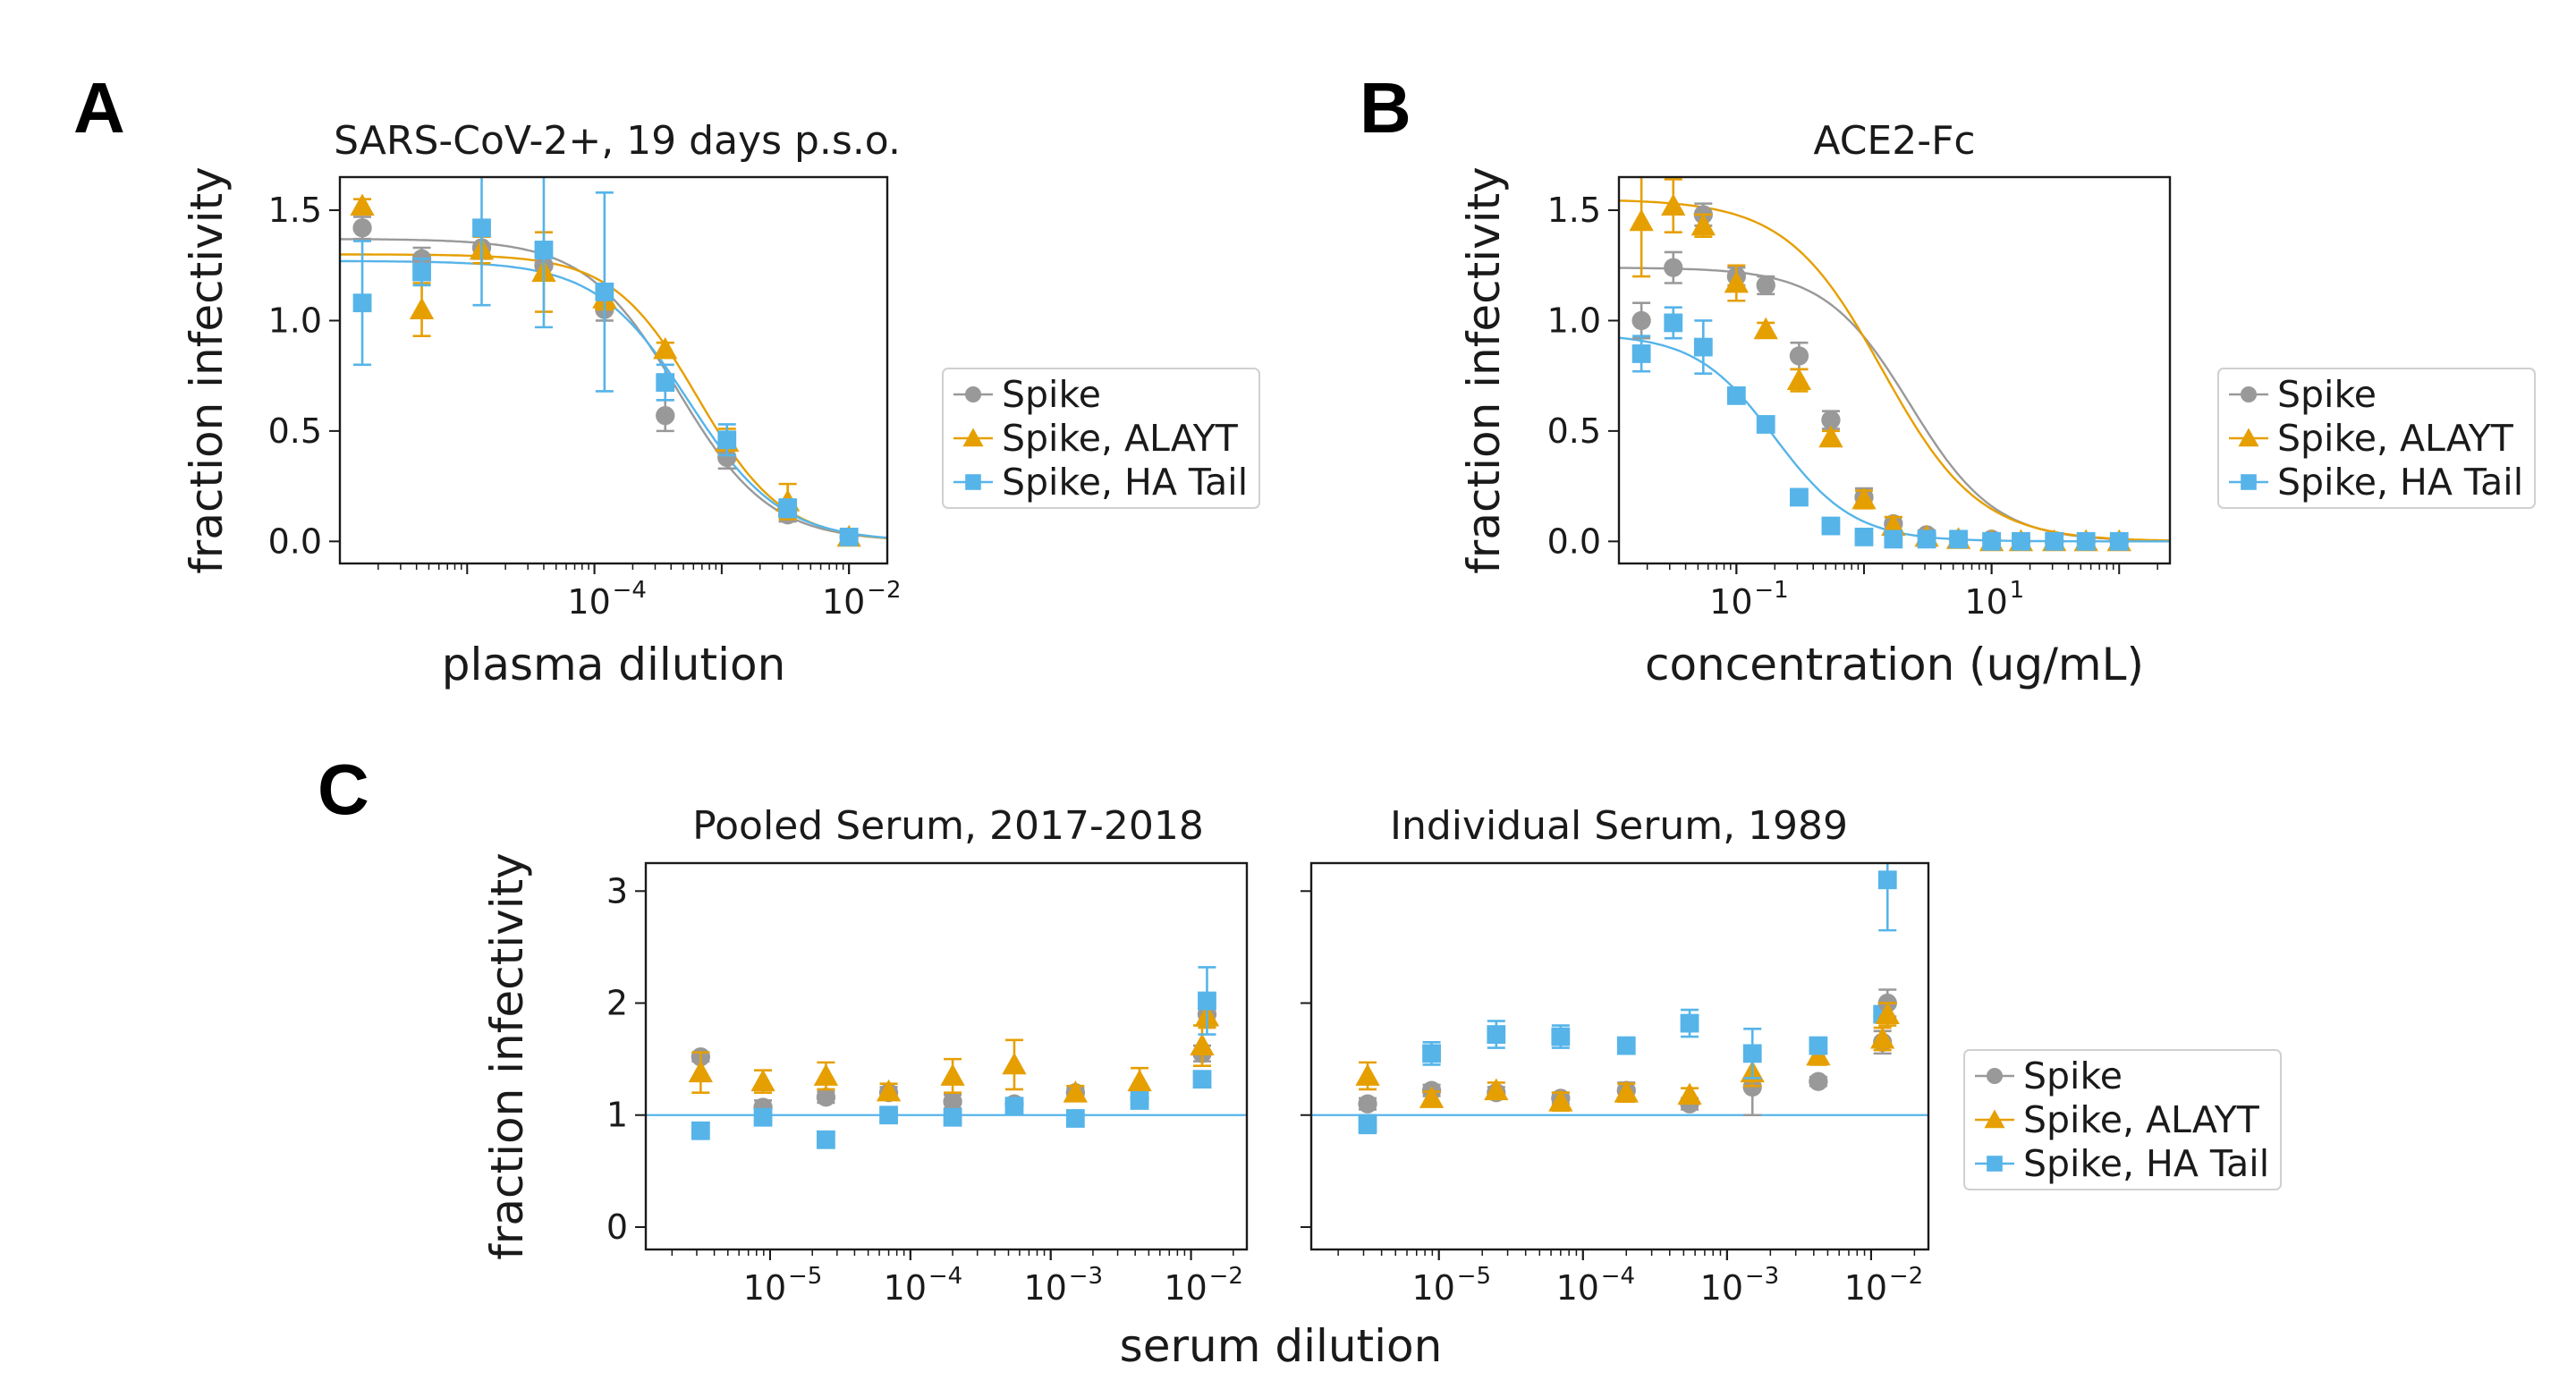 This screenshot has height=1389, width=2576. Describe the element at coordinates (614, 664) in the screenshot. I see `x-axis-label: plasma dilution` at that location.